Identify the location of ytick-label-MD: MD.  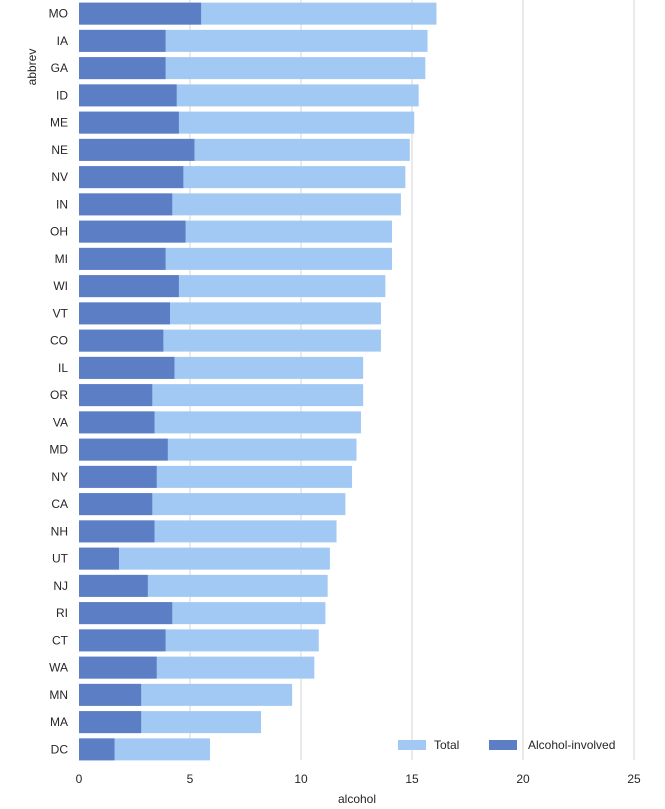
(58, 450).